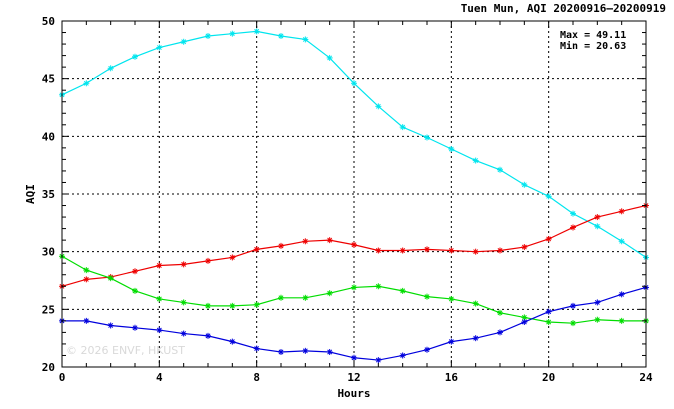  What do you see at coordinates (563, 8) in the screenshot?
I see `chart-title: Tuen Mun, AQI 20200916–20200919` at bounding box center [563, 8].